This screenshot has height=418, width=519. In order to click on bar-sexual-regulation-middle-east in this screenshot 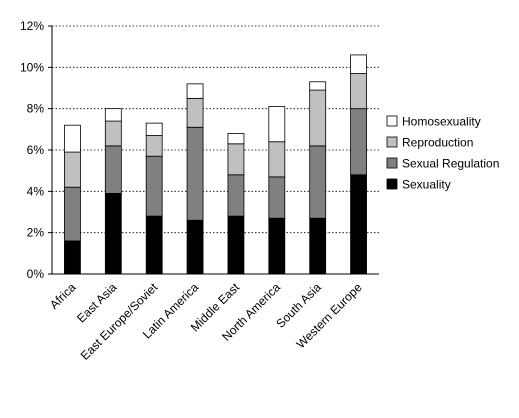, I will do `click(236, 195)`.